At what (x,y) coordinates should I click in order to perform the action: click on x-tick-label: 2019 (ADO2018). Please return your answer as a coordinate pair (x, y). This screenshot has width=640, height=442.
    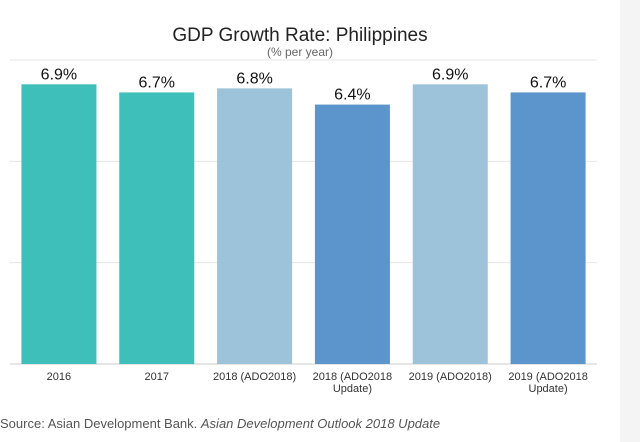
    Looking at the image, I should click on (450, 377).